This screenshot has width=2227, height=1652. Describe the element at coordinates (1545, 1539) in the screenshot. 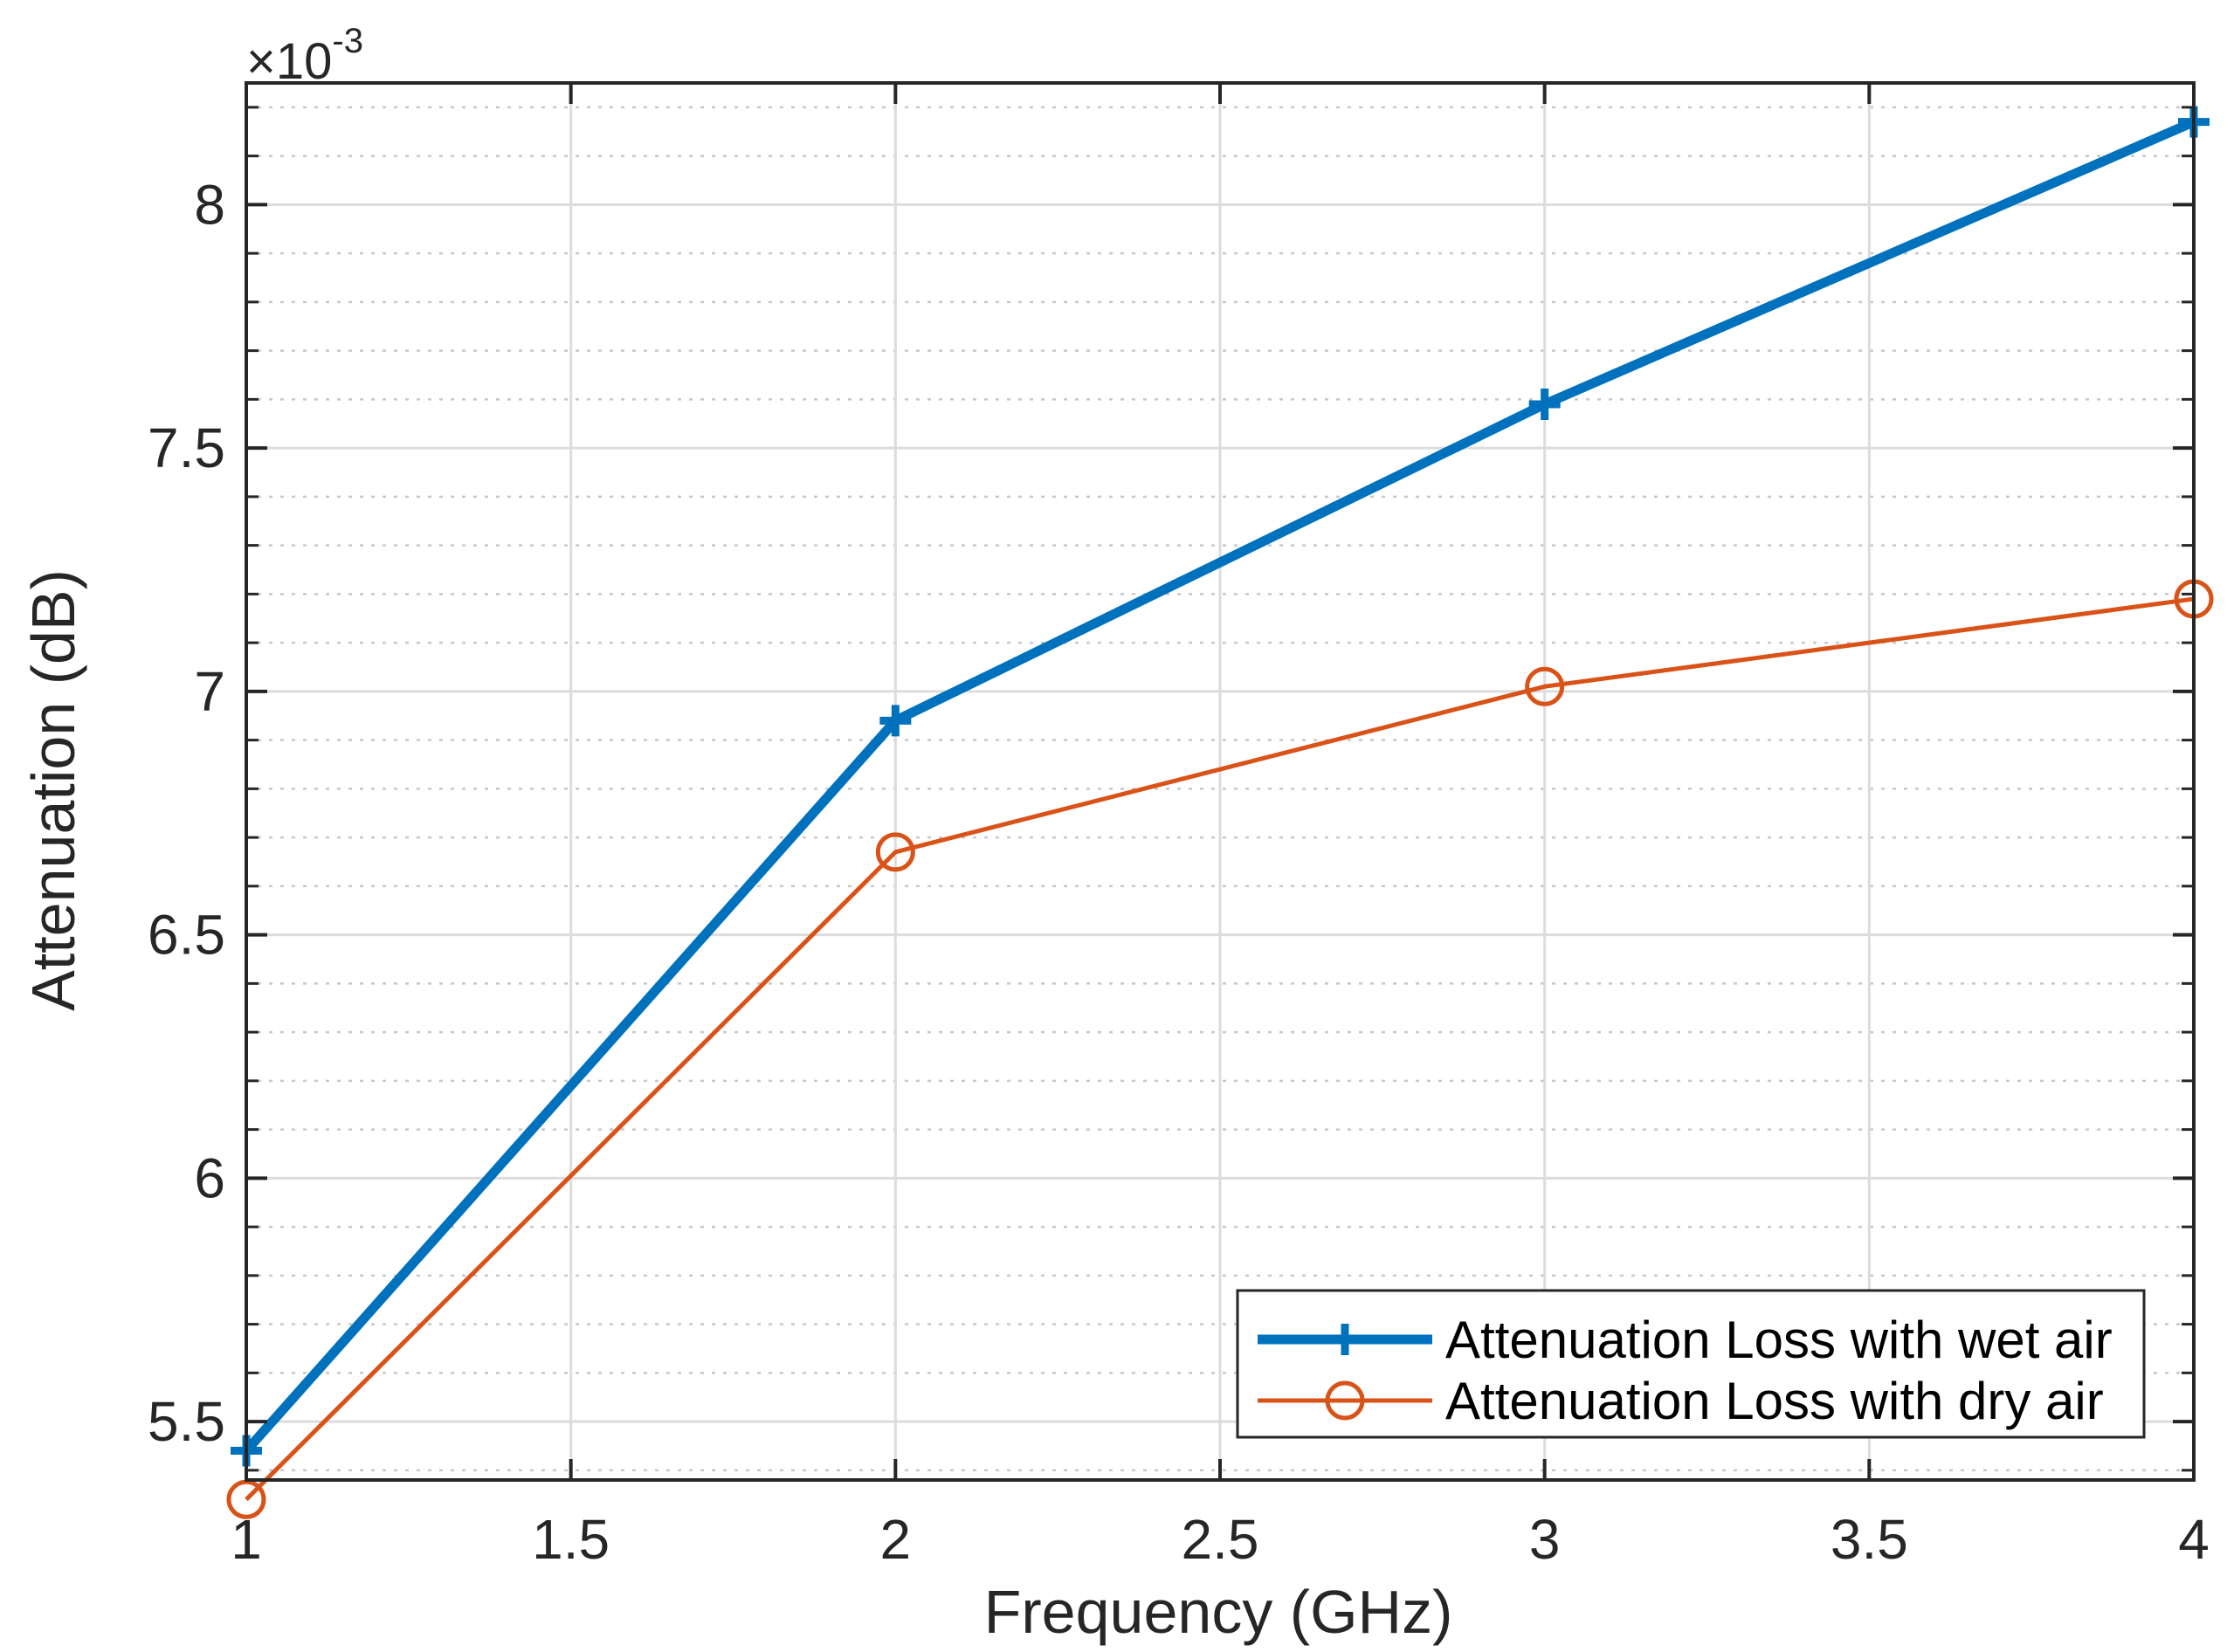

I see `x-tick-label: 3` at that location.